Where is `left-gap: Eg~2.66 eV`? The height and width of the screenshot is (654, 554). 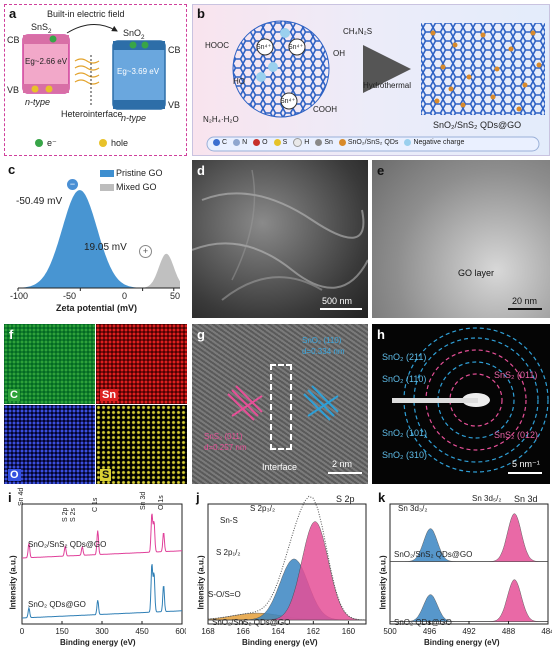 left-gap: Eg~2.66 eV is located at coordinates (46, 61).